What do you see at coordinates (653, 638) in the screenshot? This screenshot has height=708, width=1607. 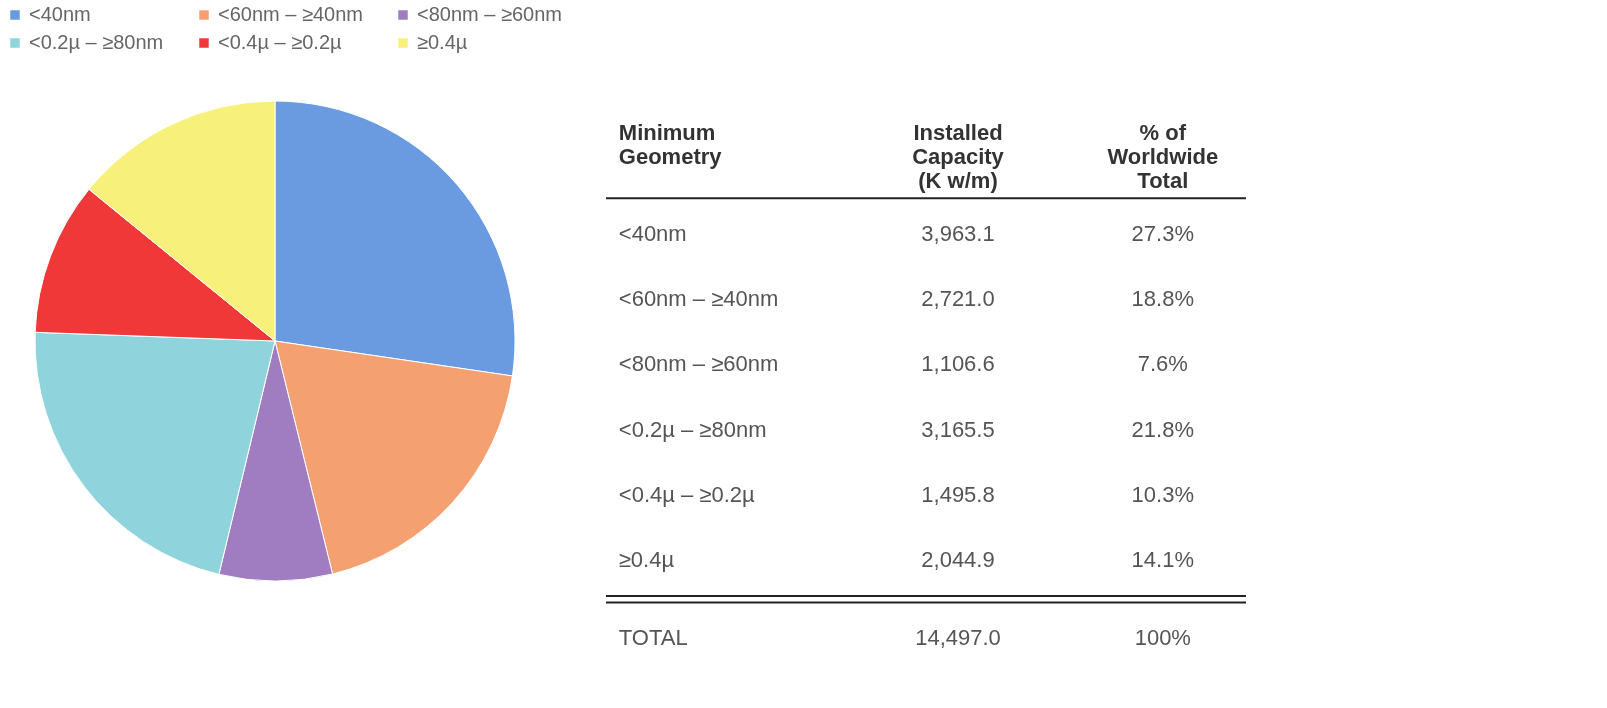 I see `text: TOTAL` at bounding box center [653, 638].